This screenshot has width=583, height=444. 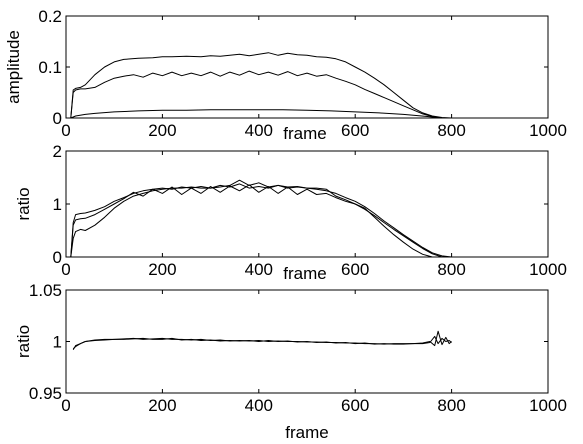 I want to click on y-tick-label: 0.1, so click(x=50, y=67).